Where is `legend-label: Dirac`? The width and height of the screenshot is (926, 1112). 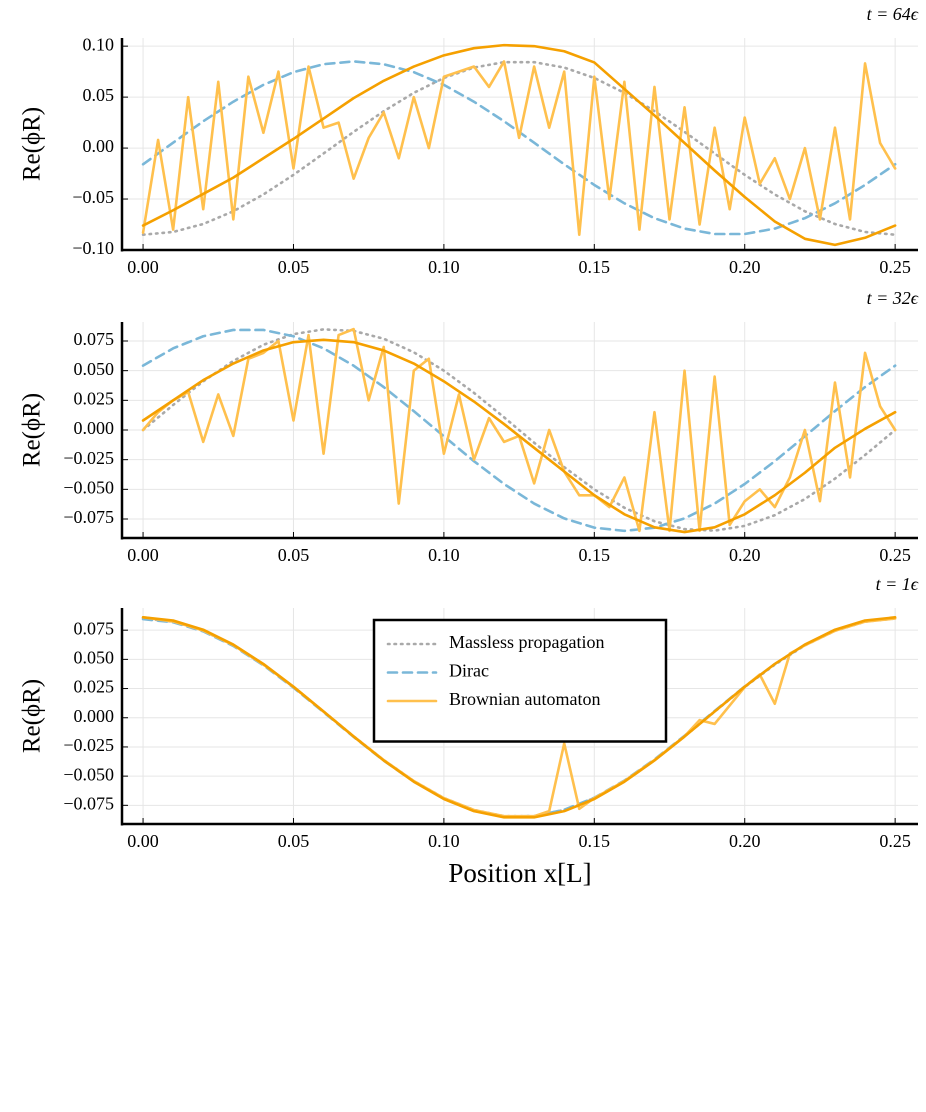 legend-label: Dirac is located at coordinates (469, 671).